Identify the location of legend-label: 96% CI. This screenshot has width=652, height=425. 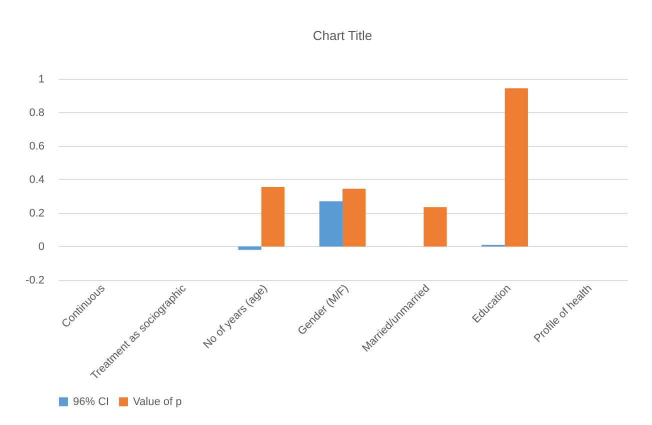
(91, 402).